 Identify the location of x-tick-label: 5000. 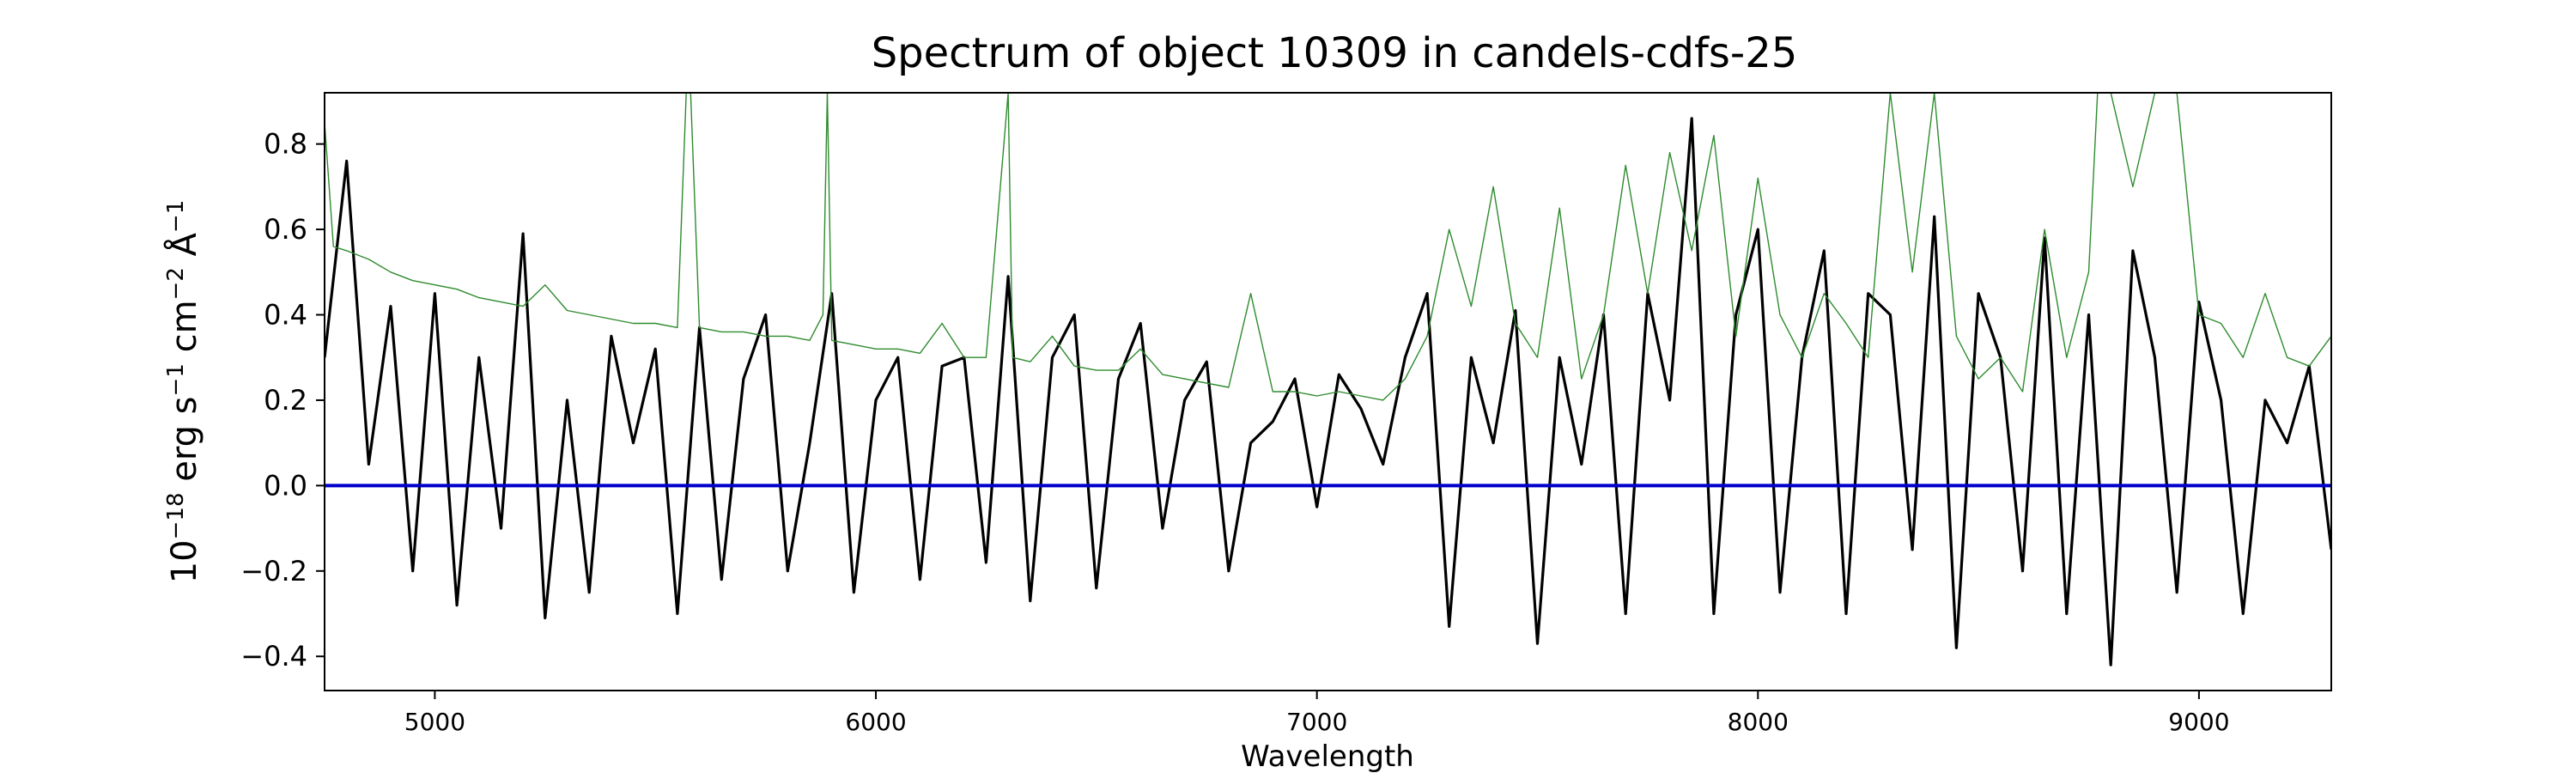
(434, 722).